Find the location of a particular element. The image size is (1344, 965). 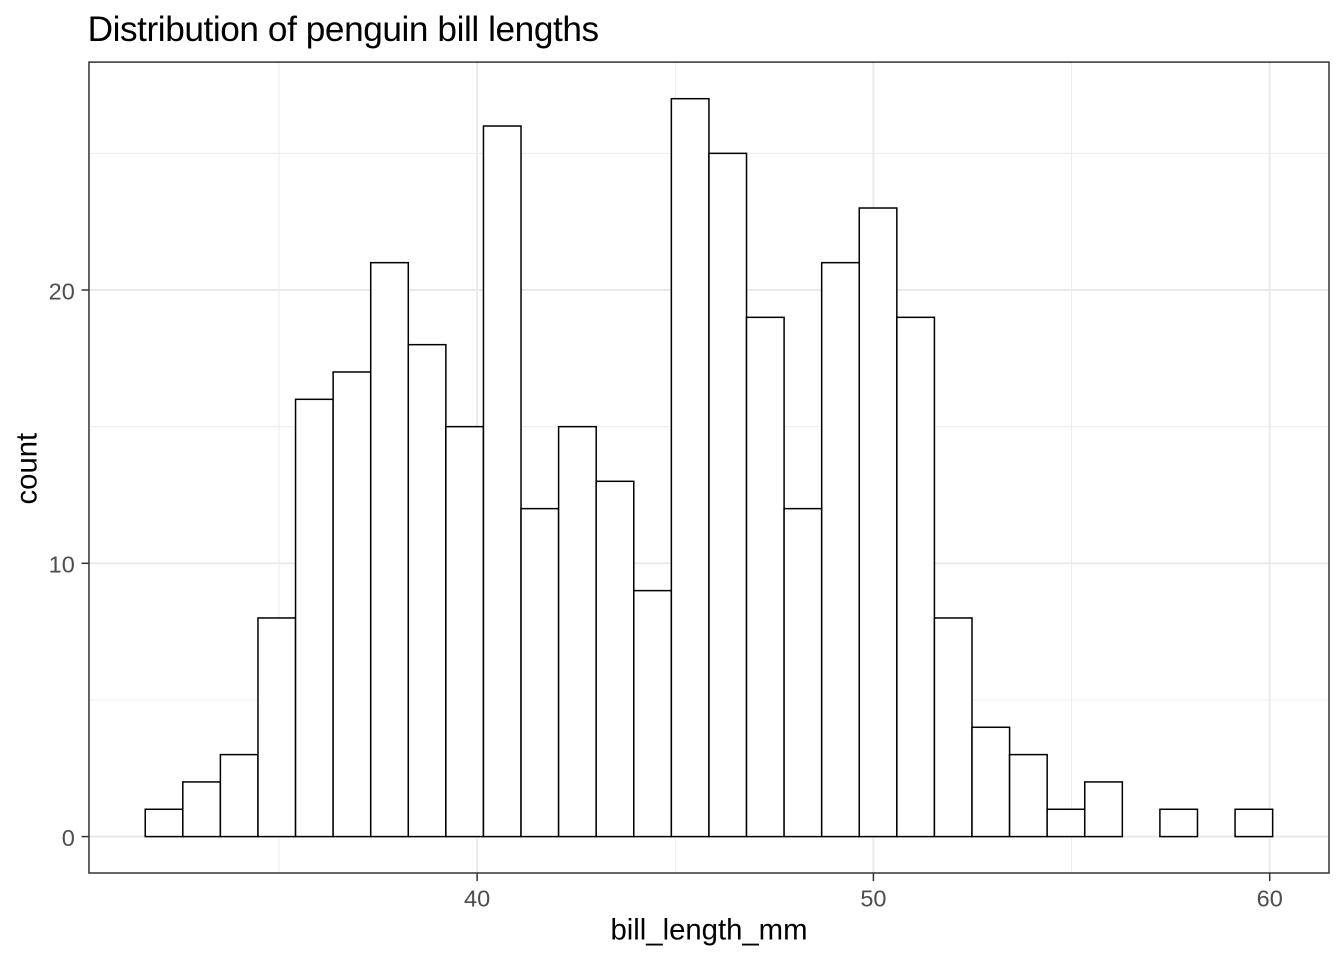

svg-text: 50 is located at coordinates (873, 898).